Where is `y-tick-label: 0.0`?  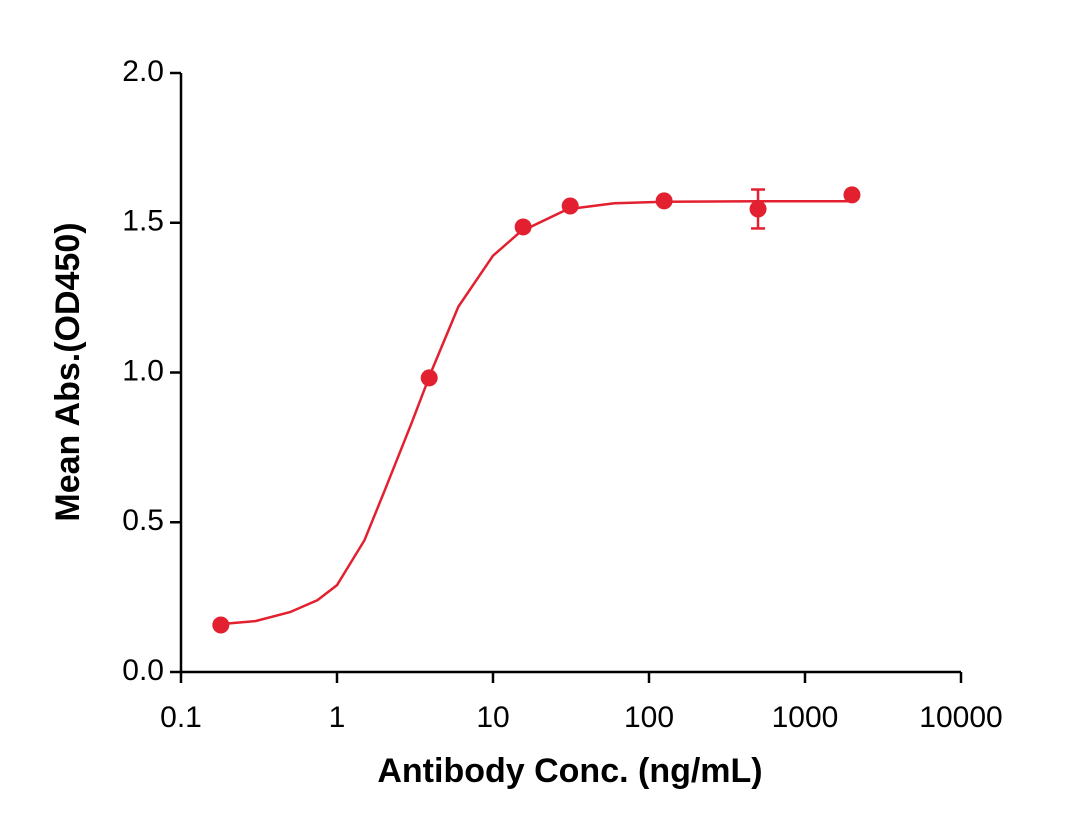 y-tick-label: 0.0 is located at coordinates (143, 670).